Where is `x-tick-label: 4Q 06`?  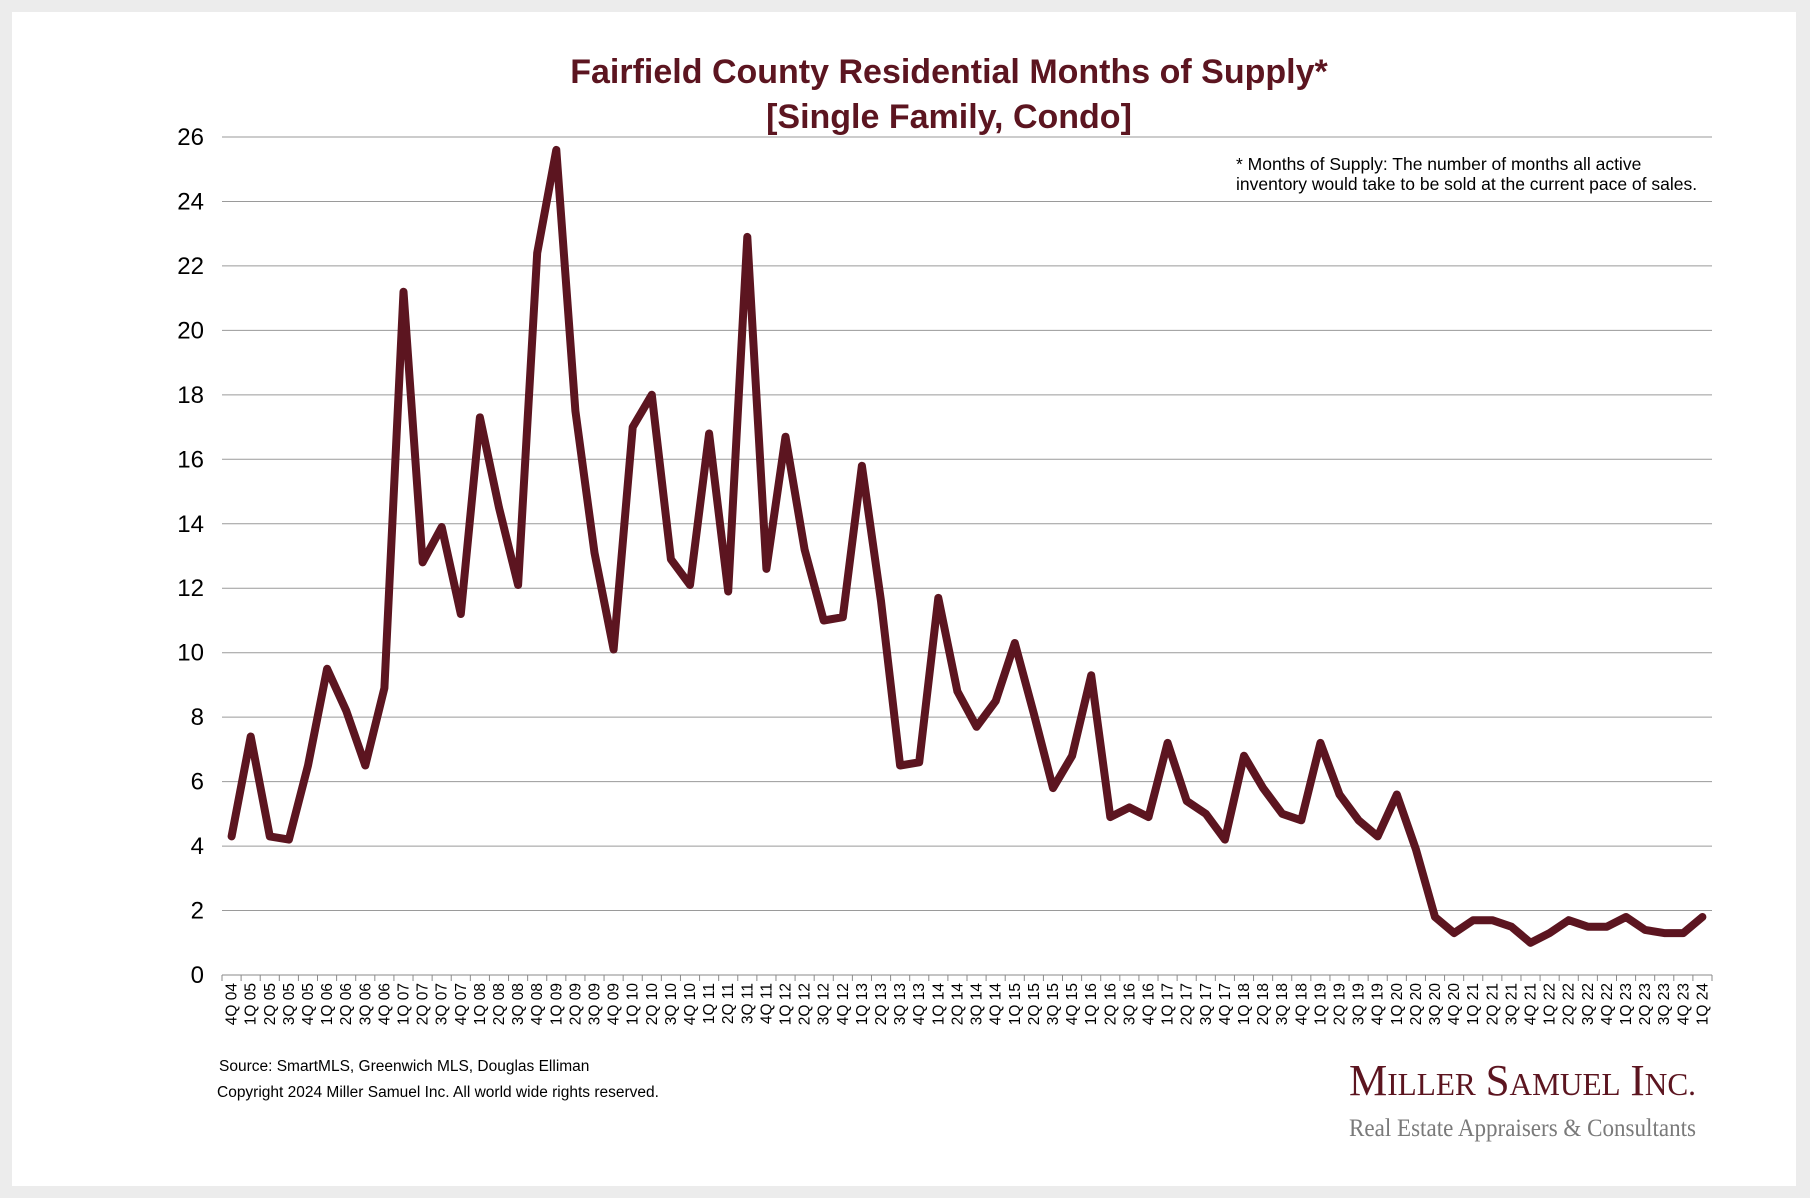 x-tick-label: 4Q 06 is located at coordinates (384, 1004).